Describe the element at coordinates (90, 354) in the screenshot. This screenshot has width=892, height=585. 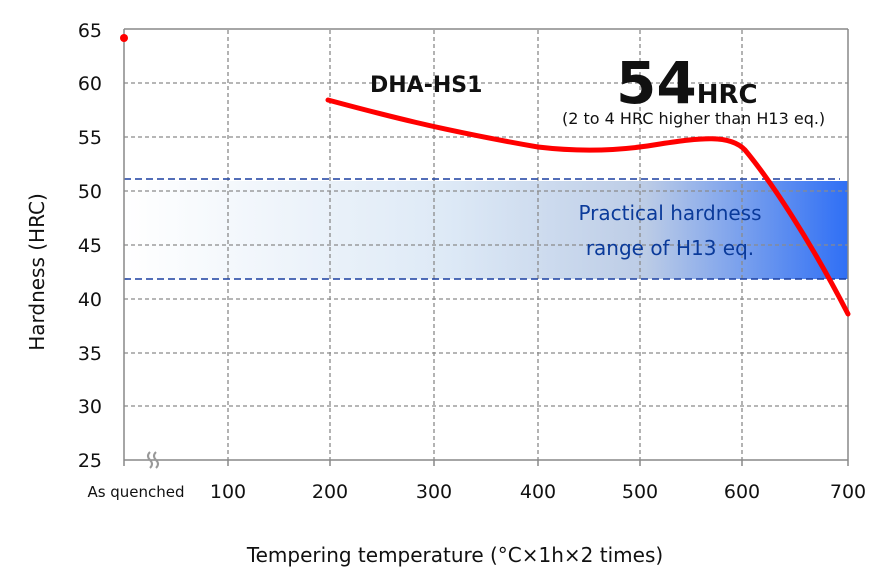
I see `y-tick: 35` at that location.